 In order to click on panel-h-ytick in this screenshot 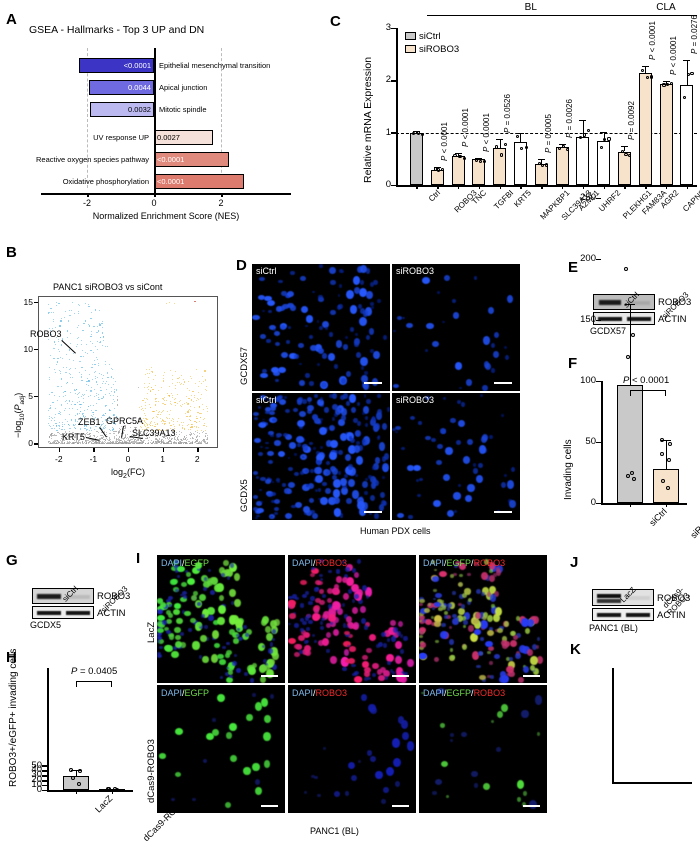, I will do `click(44, 780)`.